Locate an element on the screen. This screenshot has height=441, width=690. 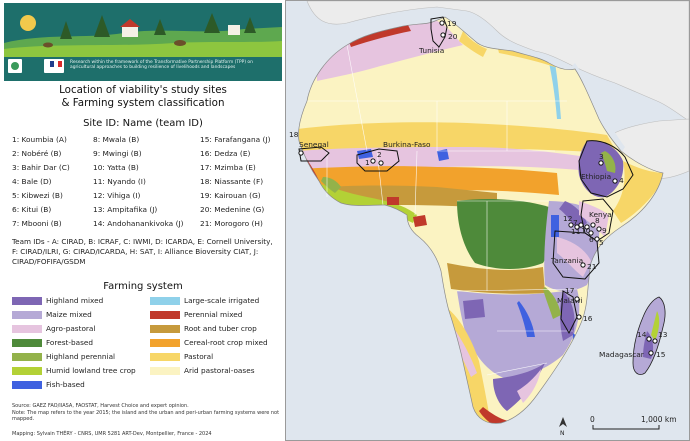
country-label-senegal: Senegal is located at coordinates (314, 144).